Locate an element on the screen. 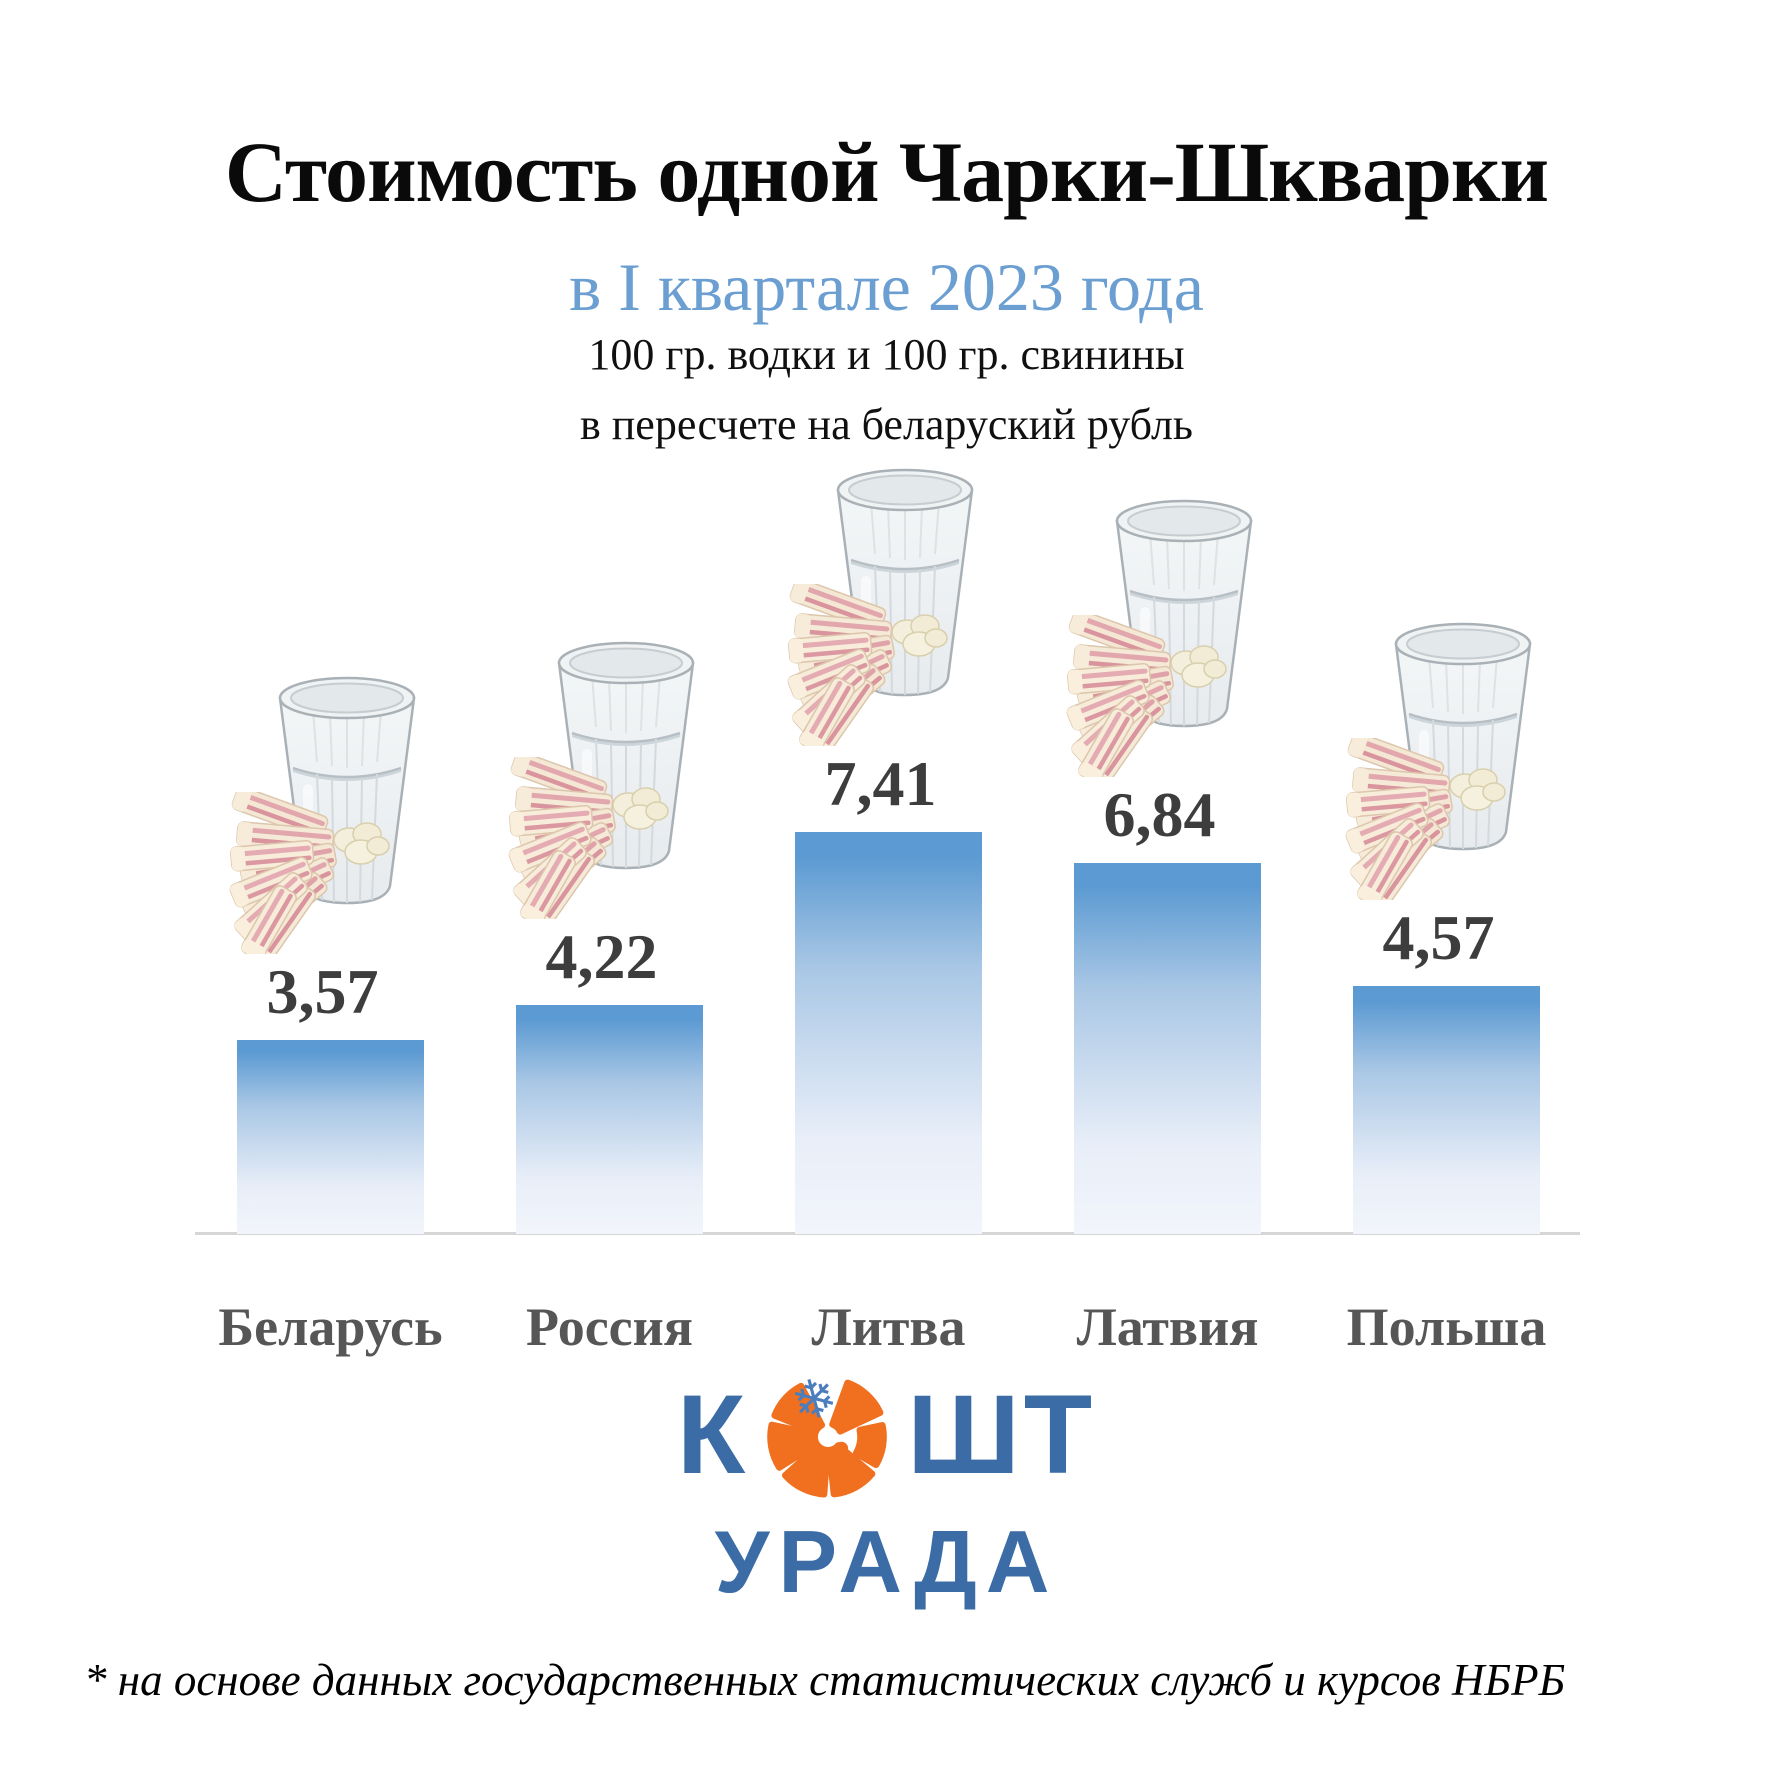 The height and width of the screenshot is (1772, 1773). page-title: Стоимость одной Чарки-Шкварки is located at coordinates (886, 172).